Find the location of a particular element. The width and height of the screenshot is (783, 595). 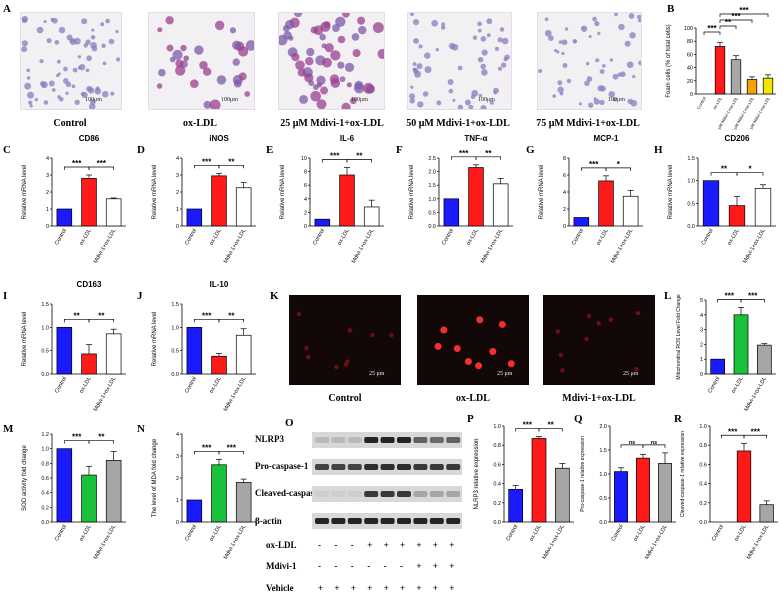

y-tick-label: 4 is located at coordinates (47, 159).